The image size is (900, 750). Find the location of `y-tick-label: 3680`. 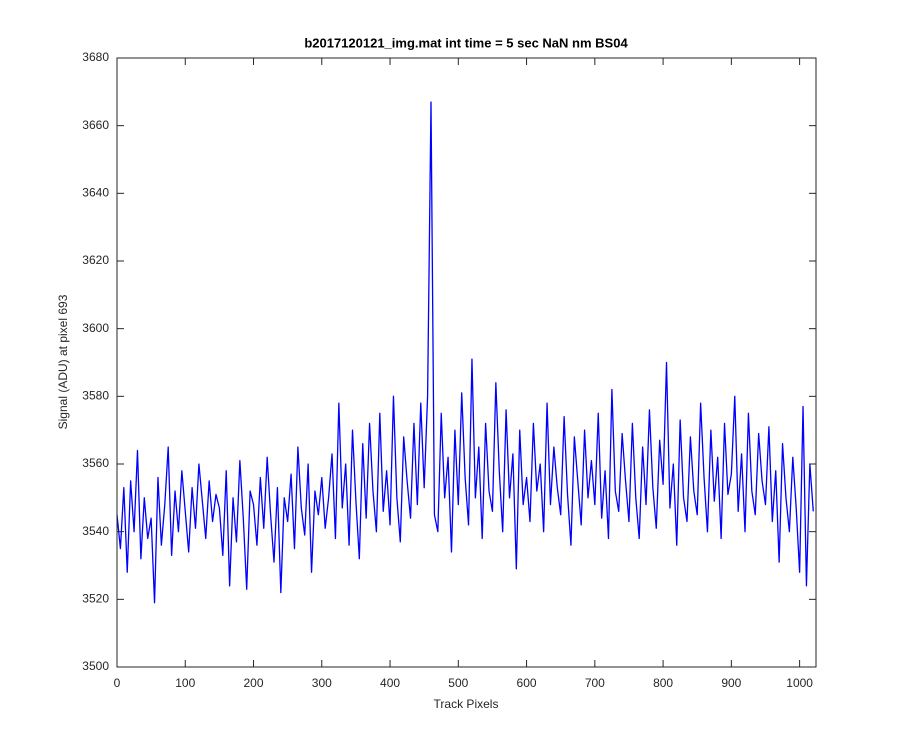

y-tick-label: 3680 is located at coordinates (95, 57).